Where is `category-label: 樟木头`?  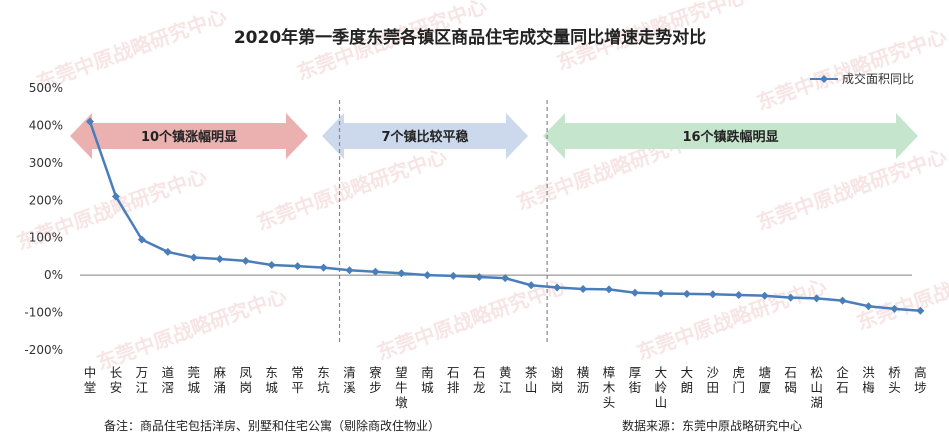
category-label: 樟木头 is located at coordinates (609, 387).